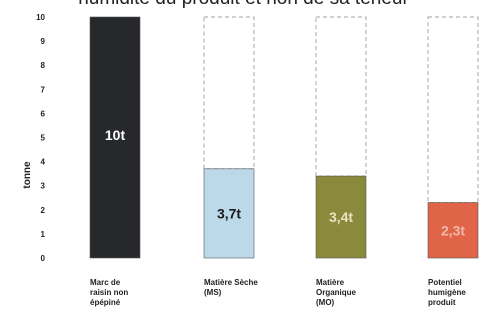 The height and width of the screenshot is (320, 487). Describe the element at coordinates (43, 234) in the screenshot. I see `y-tick-label: 1` at that location.